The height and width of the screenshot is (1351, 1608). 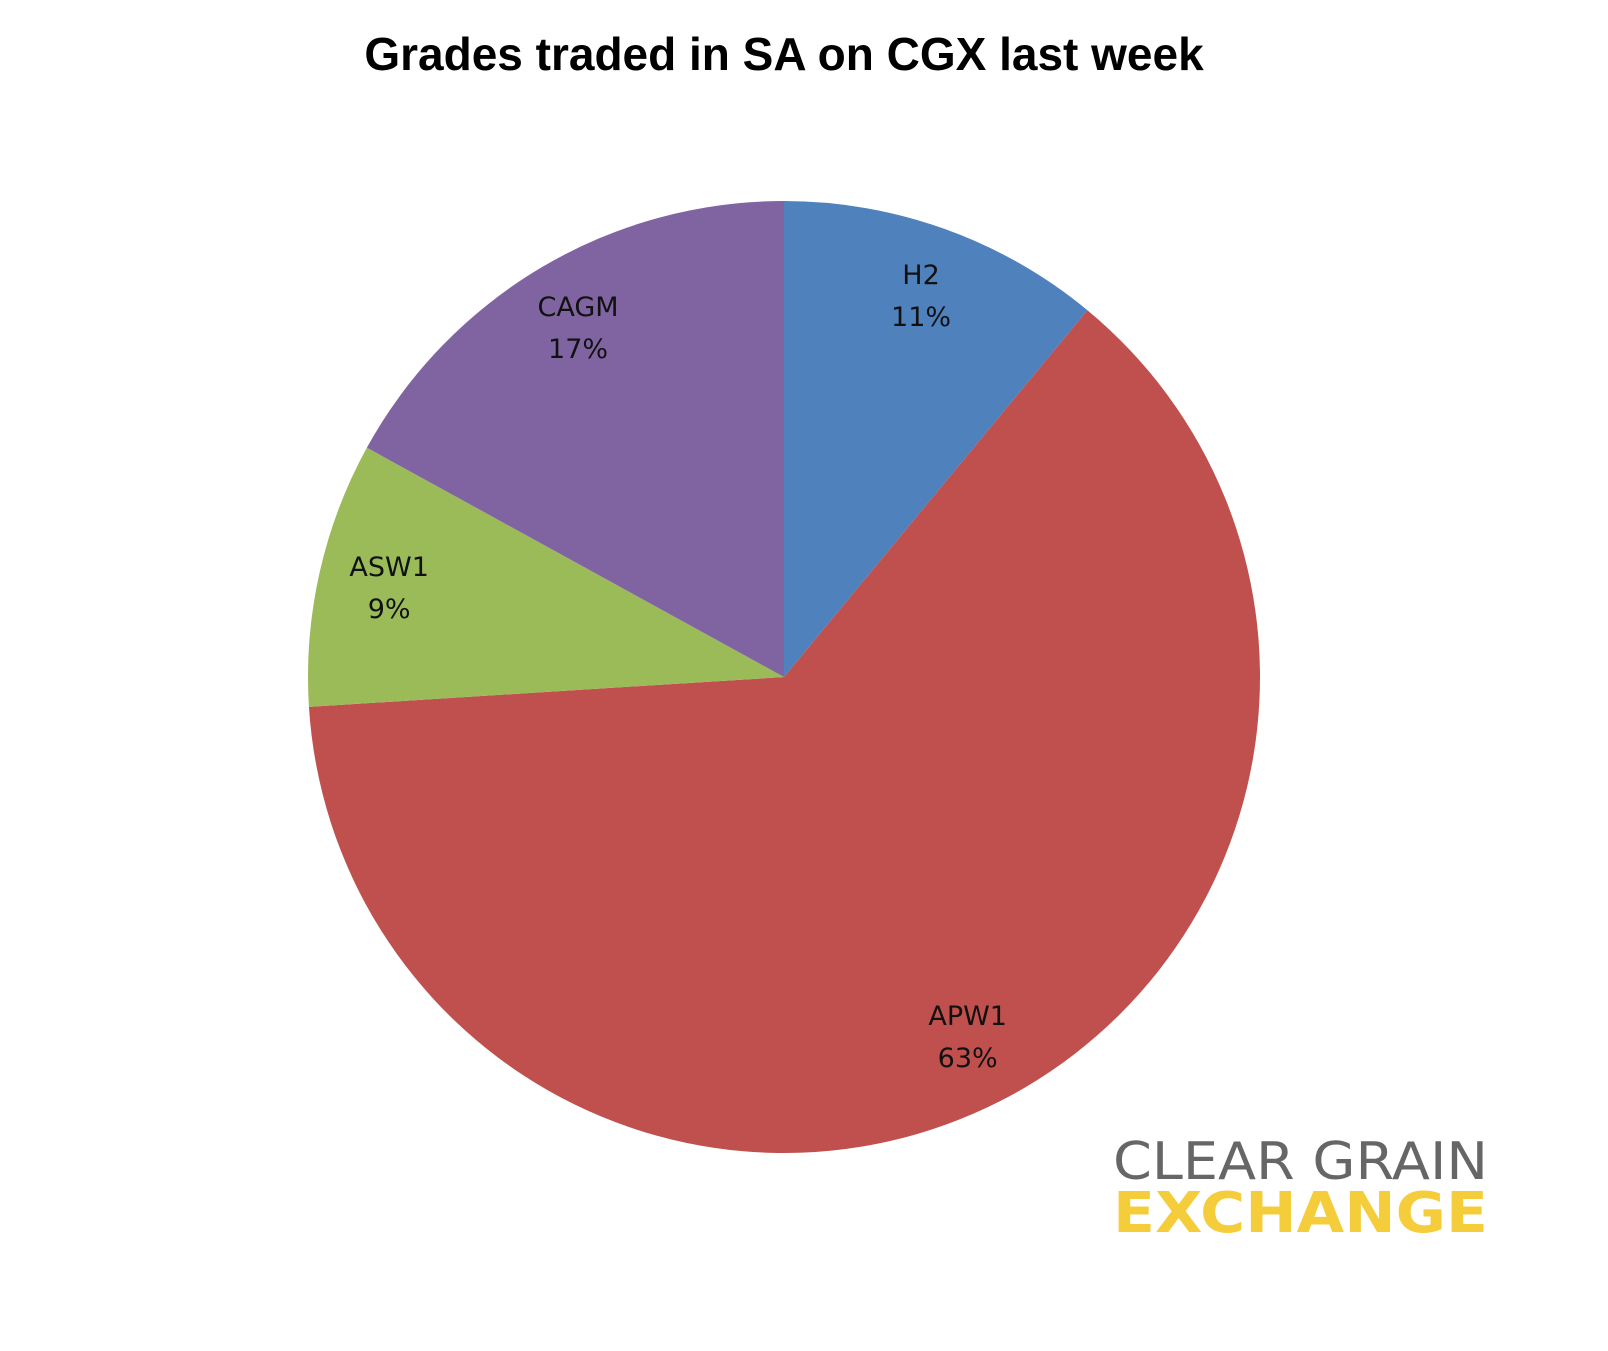 What do you see at coordinates (388, 567) in the screenshot?
I see `slice-label: ASW1` at bounding box center [388, 567].